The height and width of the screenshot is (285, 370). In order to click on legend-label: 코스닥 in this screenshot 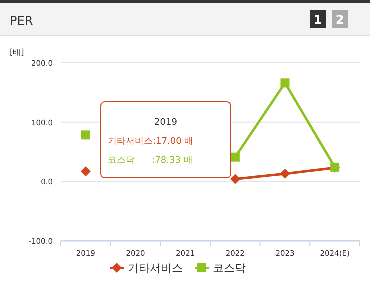, I will do `click(229, 268)`.